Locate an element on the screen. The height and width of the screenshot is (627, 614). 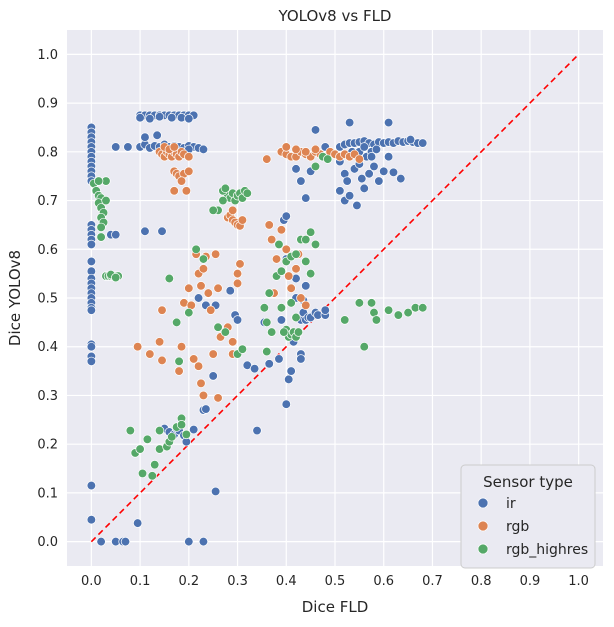
x-tick-label: 0.8 is located at coordinates (481, 581).